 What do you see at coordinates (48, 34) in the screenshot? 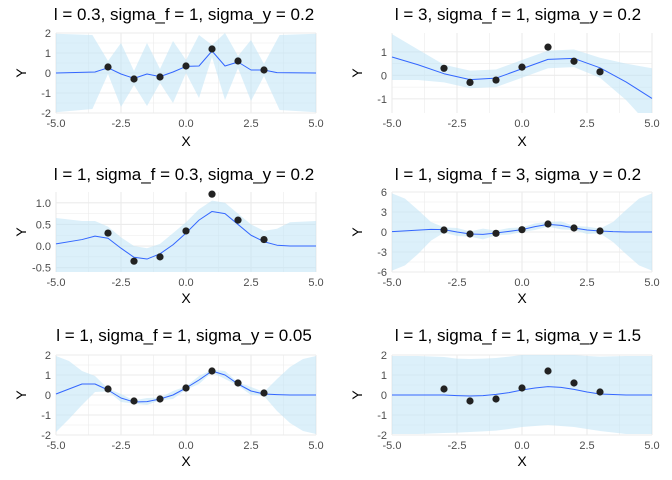
I see `y-tick-label: 2` at bounding box center [48, 34].